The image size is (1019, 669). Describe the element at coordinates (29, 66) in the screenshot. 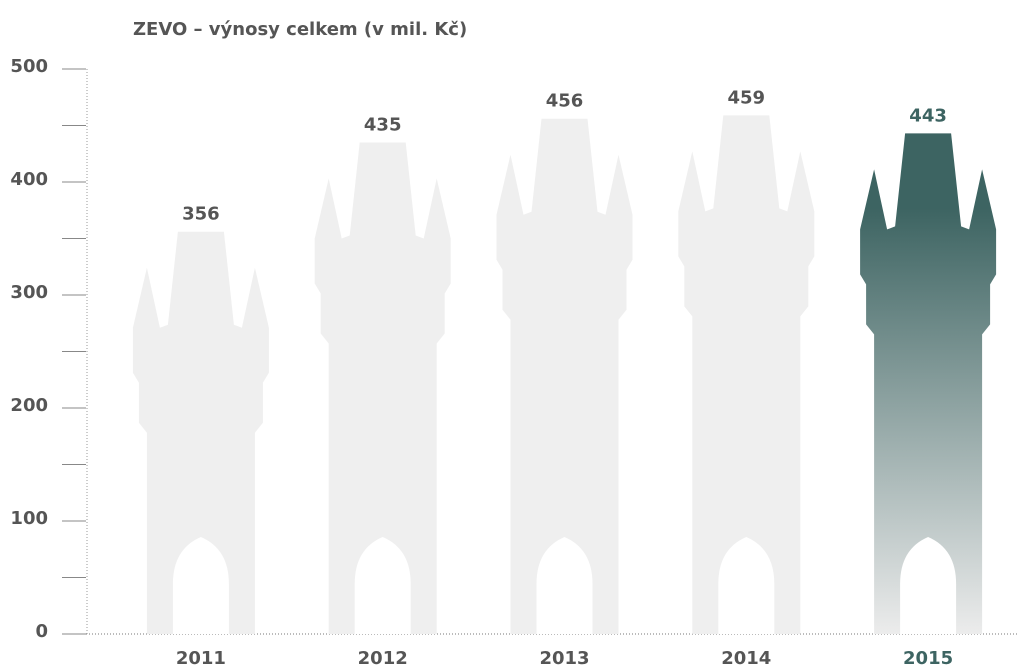

I see `y-tick-label: 500` at that location.